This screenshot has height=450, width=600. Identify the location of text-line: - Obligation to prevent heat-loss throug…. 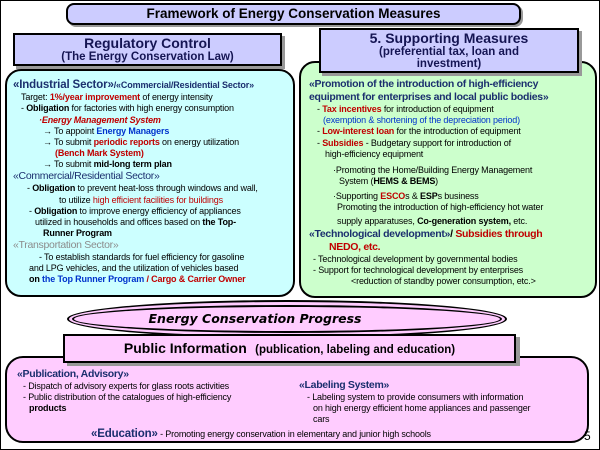
(142, 188).